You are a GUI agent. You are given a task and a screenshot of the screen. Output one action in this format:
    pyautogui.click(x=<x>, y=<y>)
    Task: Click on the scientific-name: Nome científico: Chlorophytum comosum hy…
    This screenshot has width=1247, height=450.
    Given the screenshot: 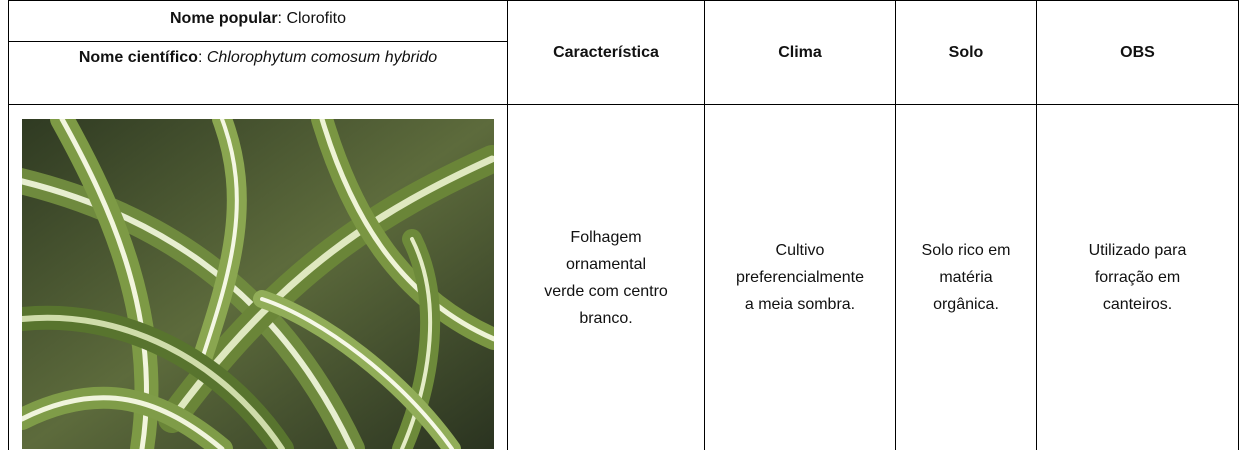 What is the action you would take?
    pyautogui.click(x=258, y=58)
    